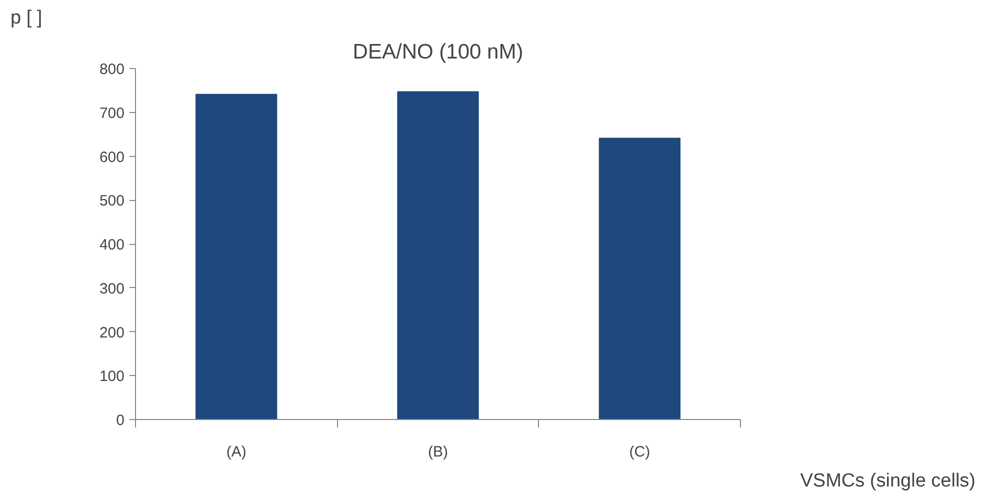  What do you see at coordinates (112, 245) in the screenshot?
I see `y-tick-label: 400` at bounding box center [112, 245].